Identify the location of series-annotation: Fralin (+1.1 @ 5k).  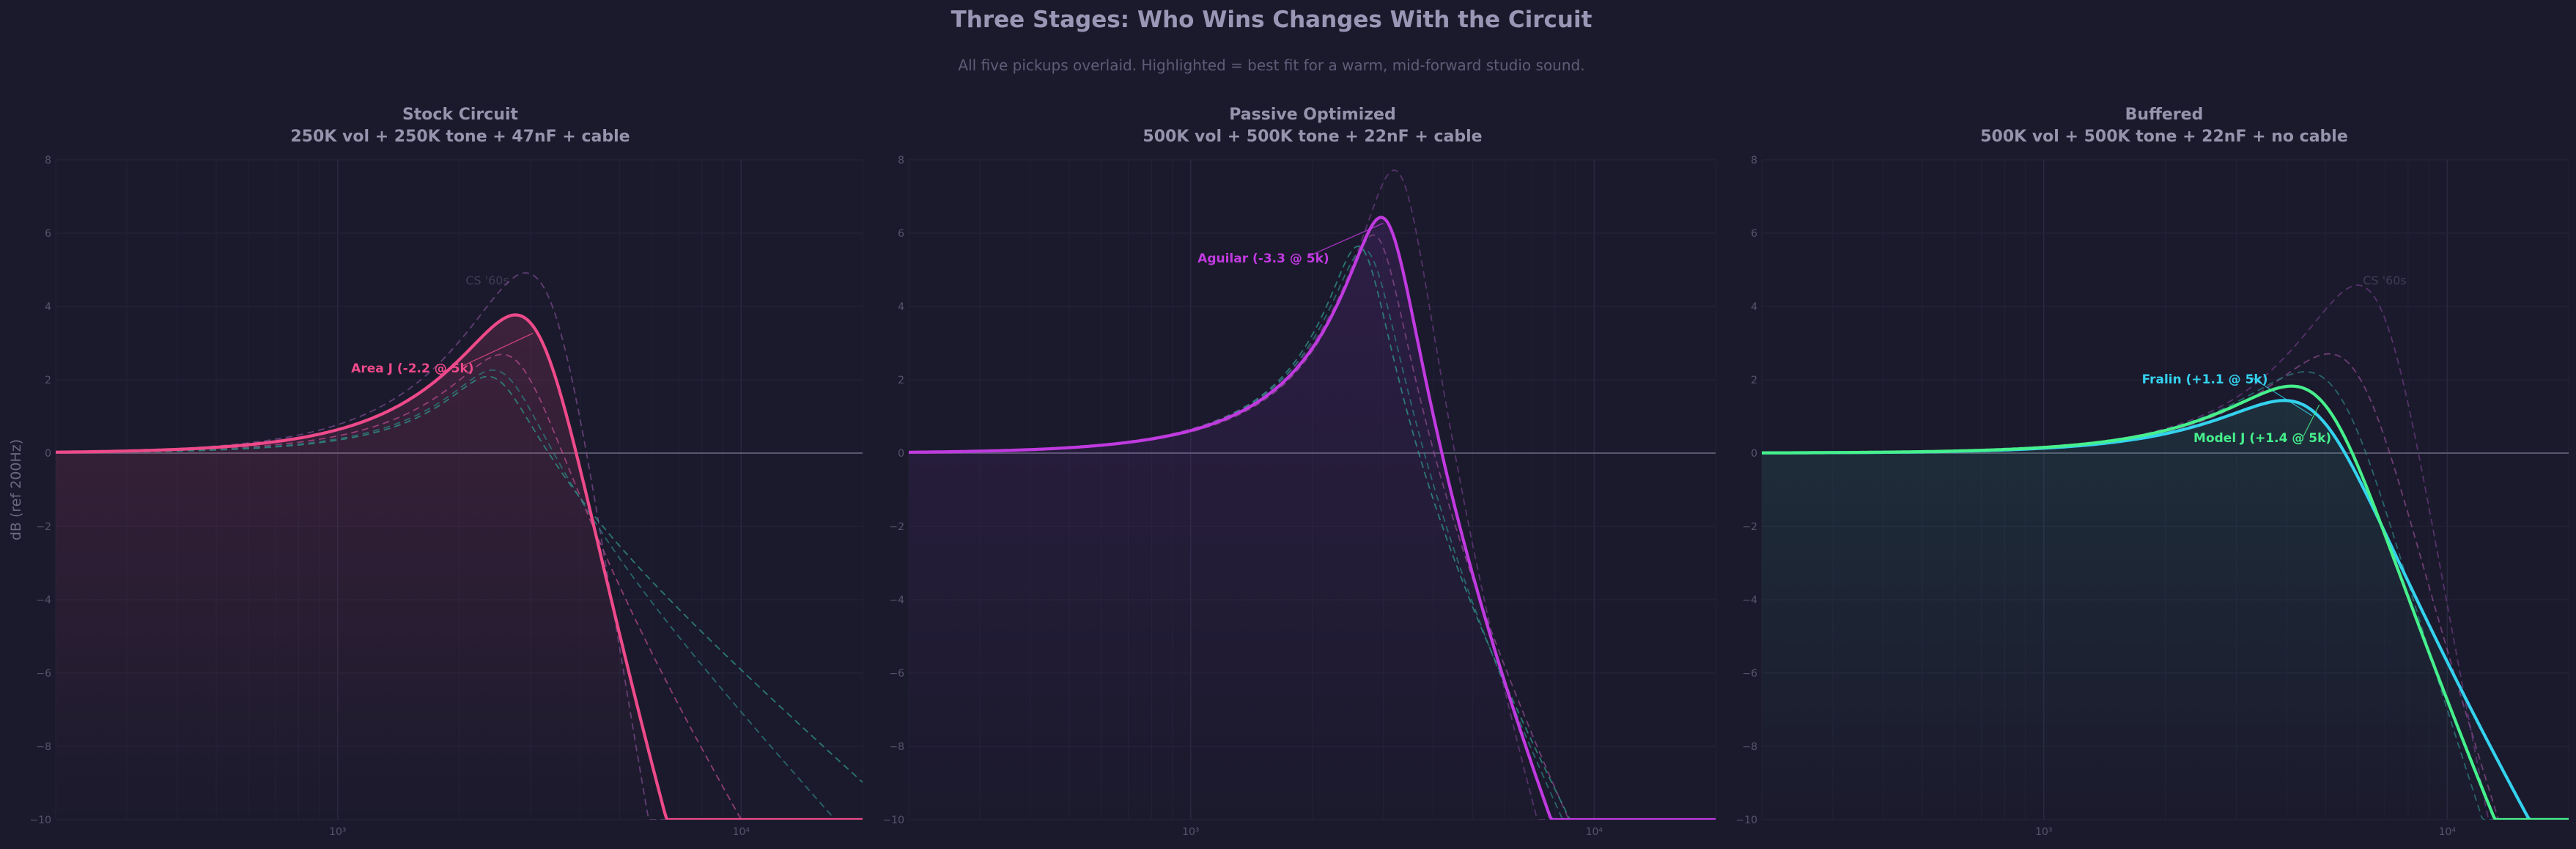
(2205, 380).